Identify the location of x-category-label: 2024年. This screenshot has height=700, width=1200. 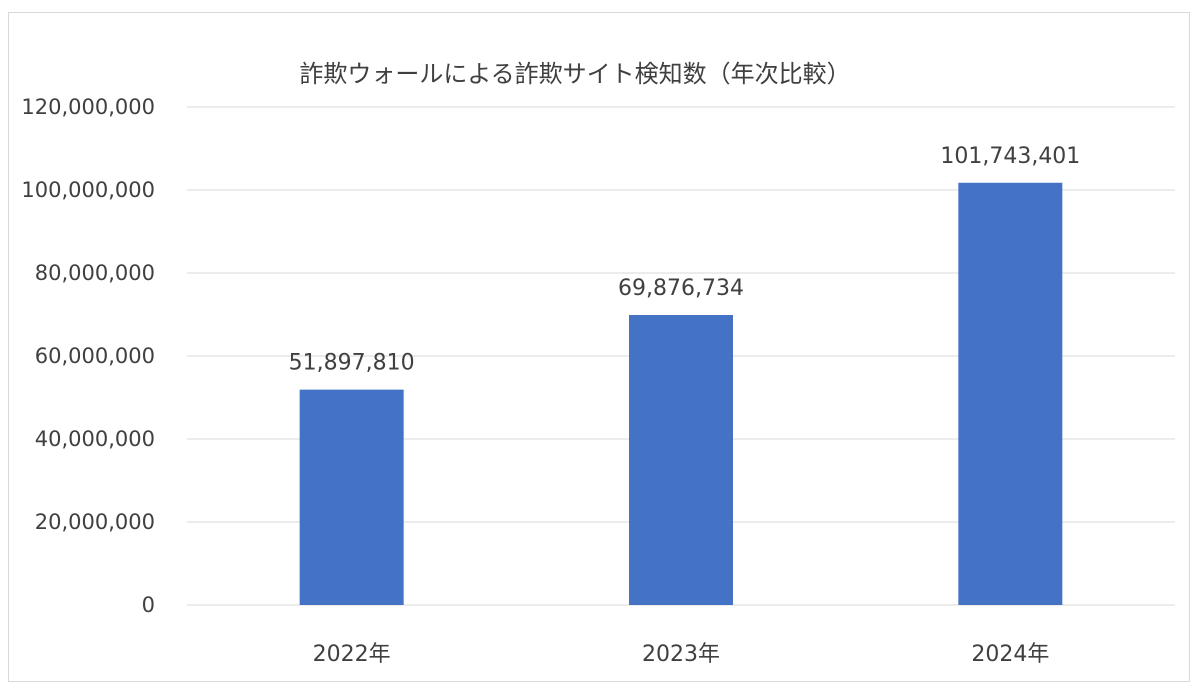
(1010, 654).